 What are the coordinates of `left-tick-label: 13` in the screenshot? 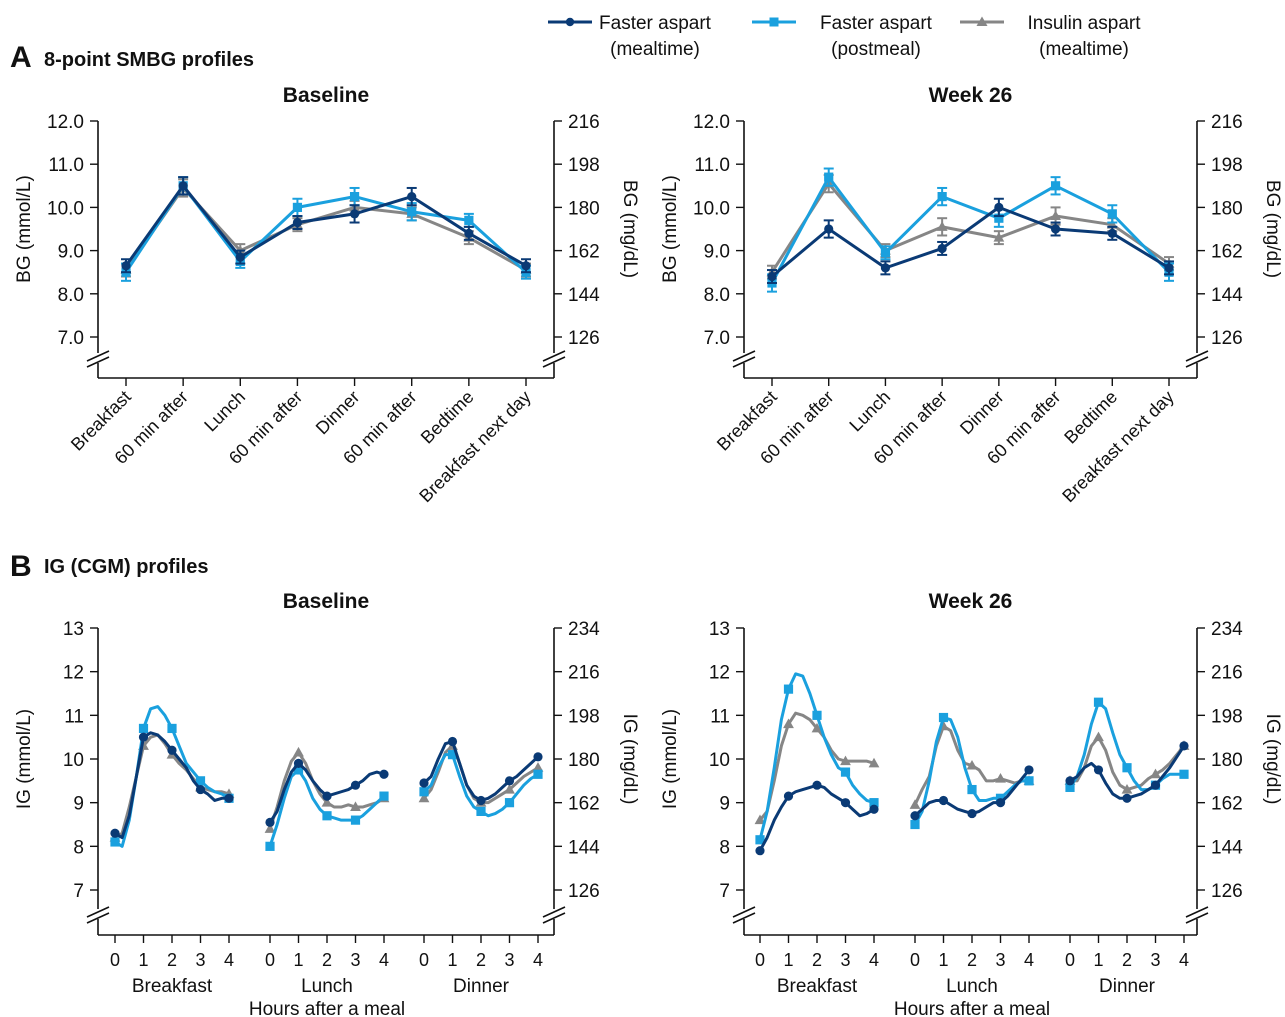 It's located at (73, 629).